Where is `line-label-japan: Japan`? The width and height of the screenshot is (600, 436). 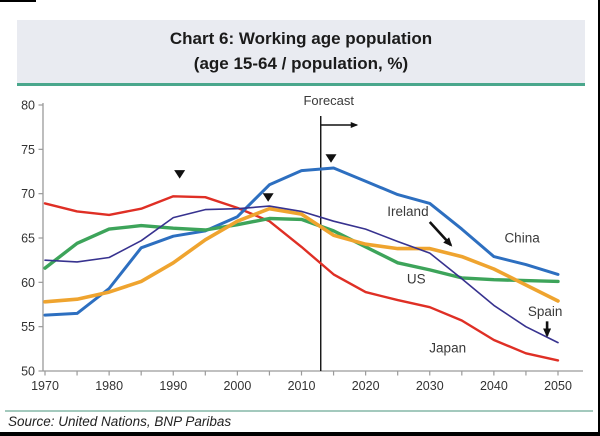
line-label-japan: Japan is located at coordinates (447, 347).